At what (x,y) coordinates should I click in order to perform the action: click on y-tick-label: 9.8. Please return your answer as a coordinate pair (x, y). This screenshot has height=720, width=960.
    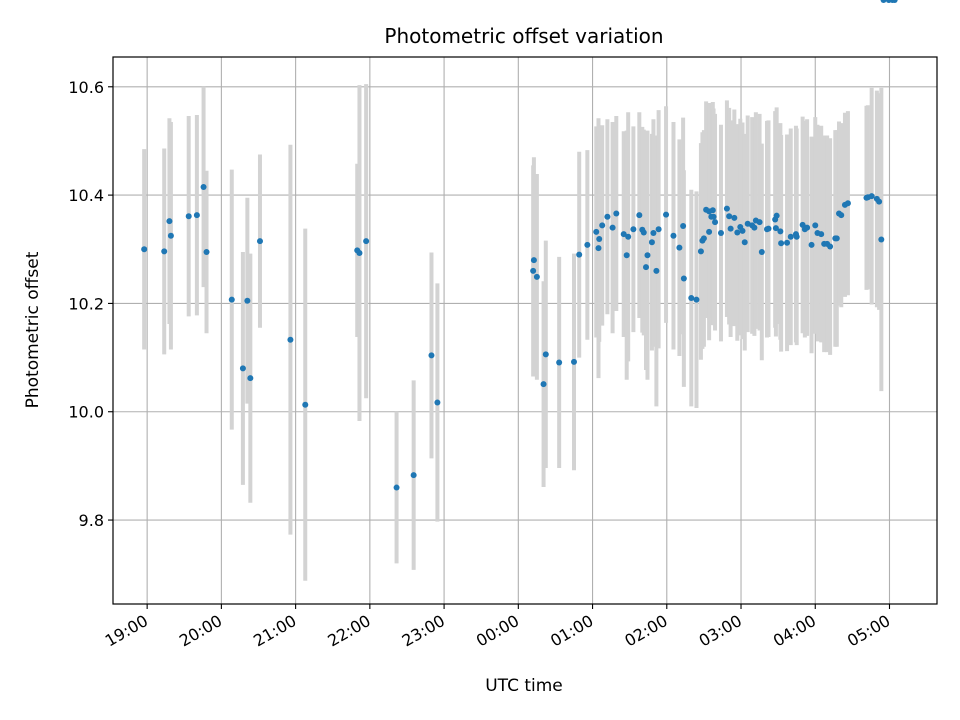
    Looking at the image, I should click on (91, 520).